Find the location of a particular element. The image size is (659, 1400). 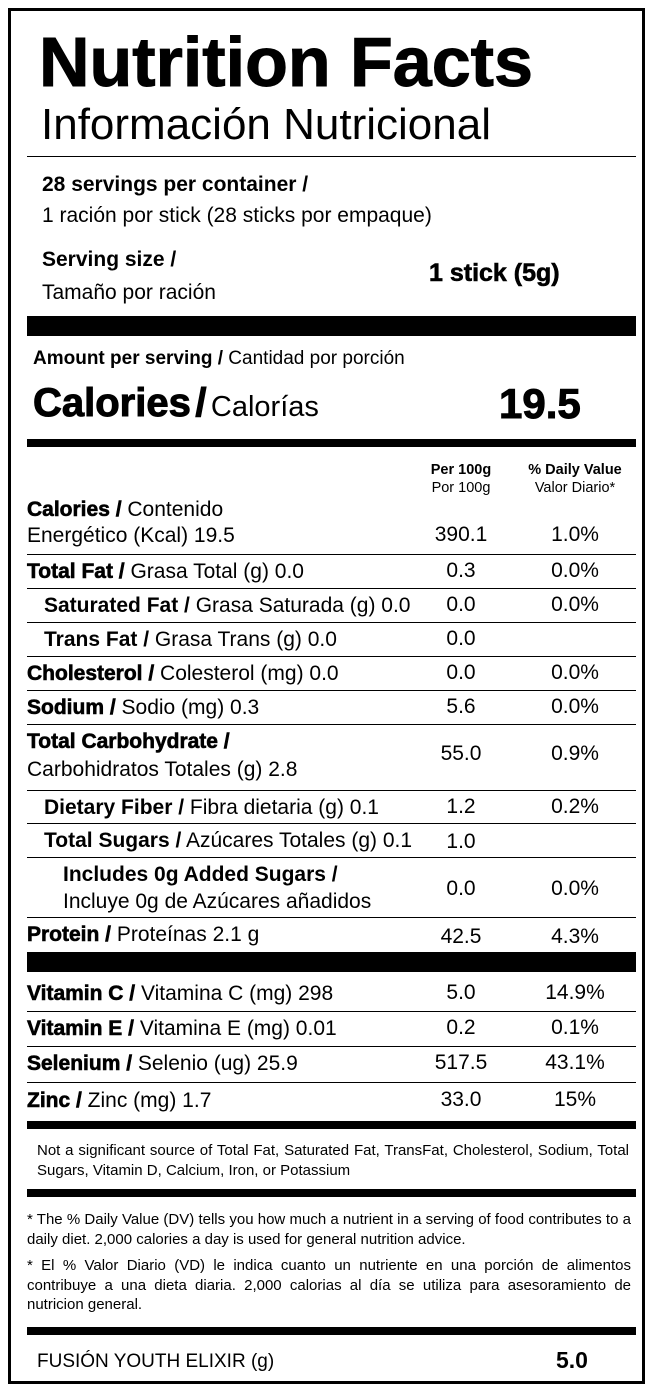

title: Nutrition Facts is located at coordinates (286, 62).